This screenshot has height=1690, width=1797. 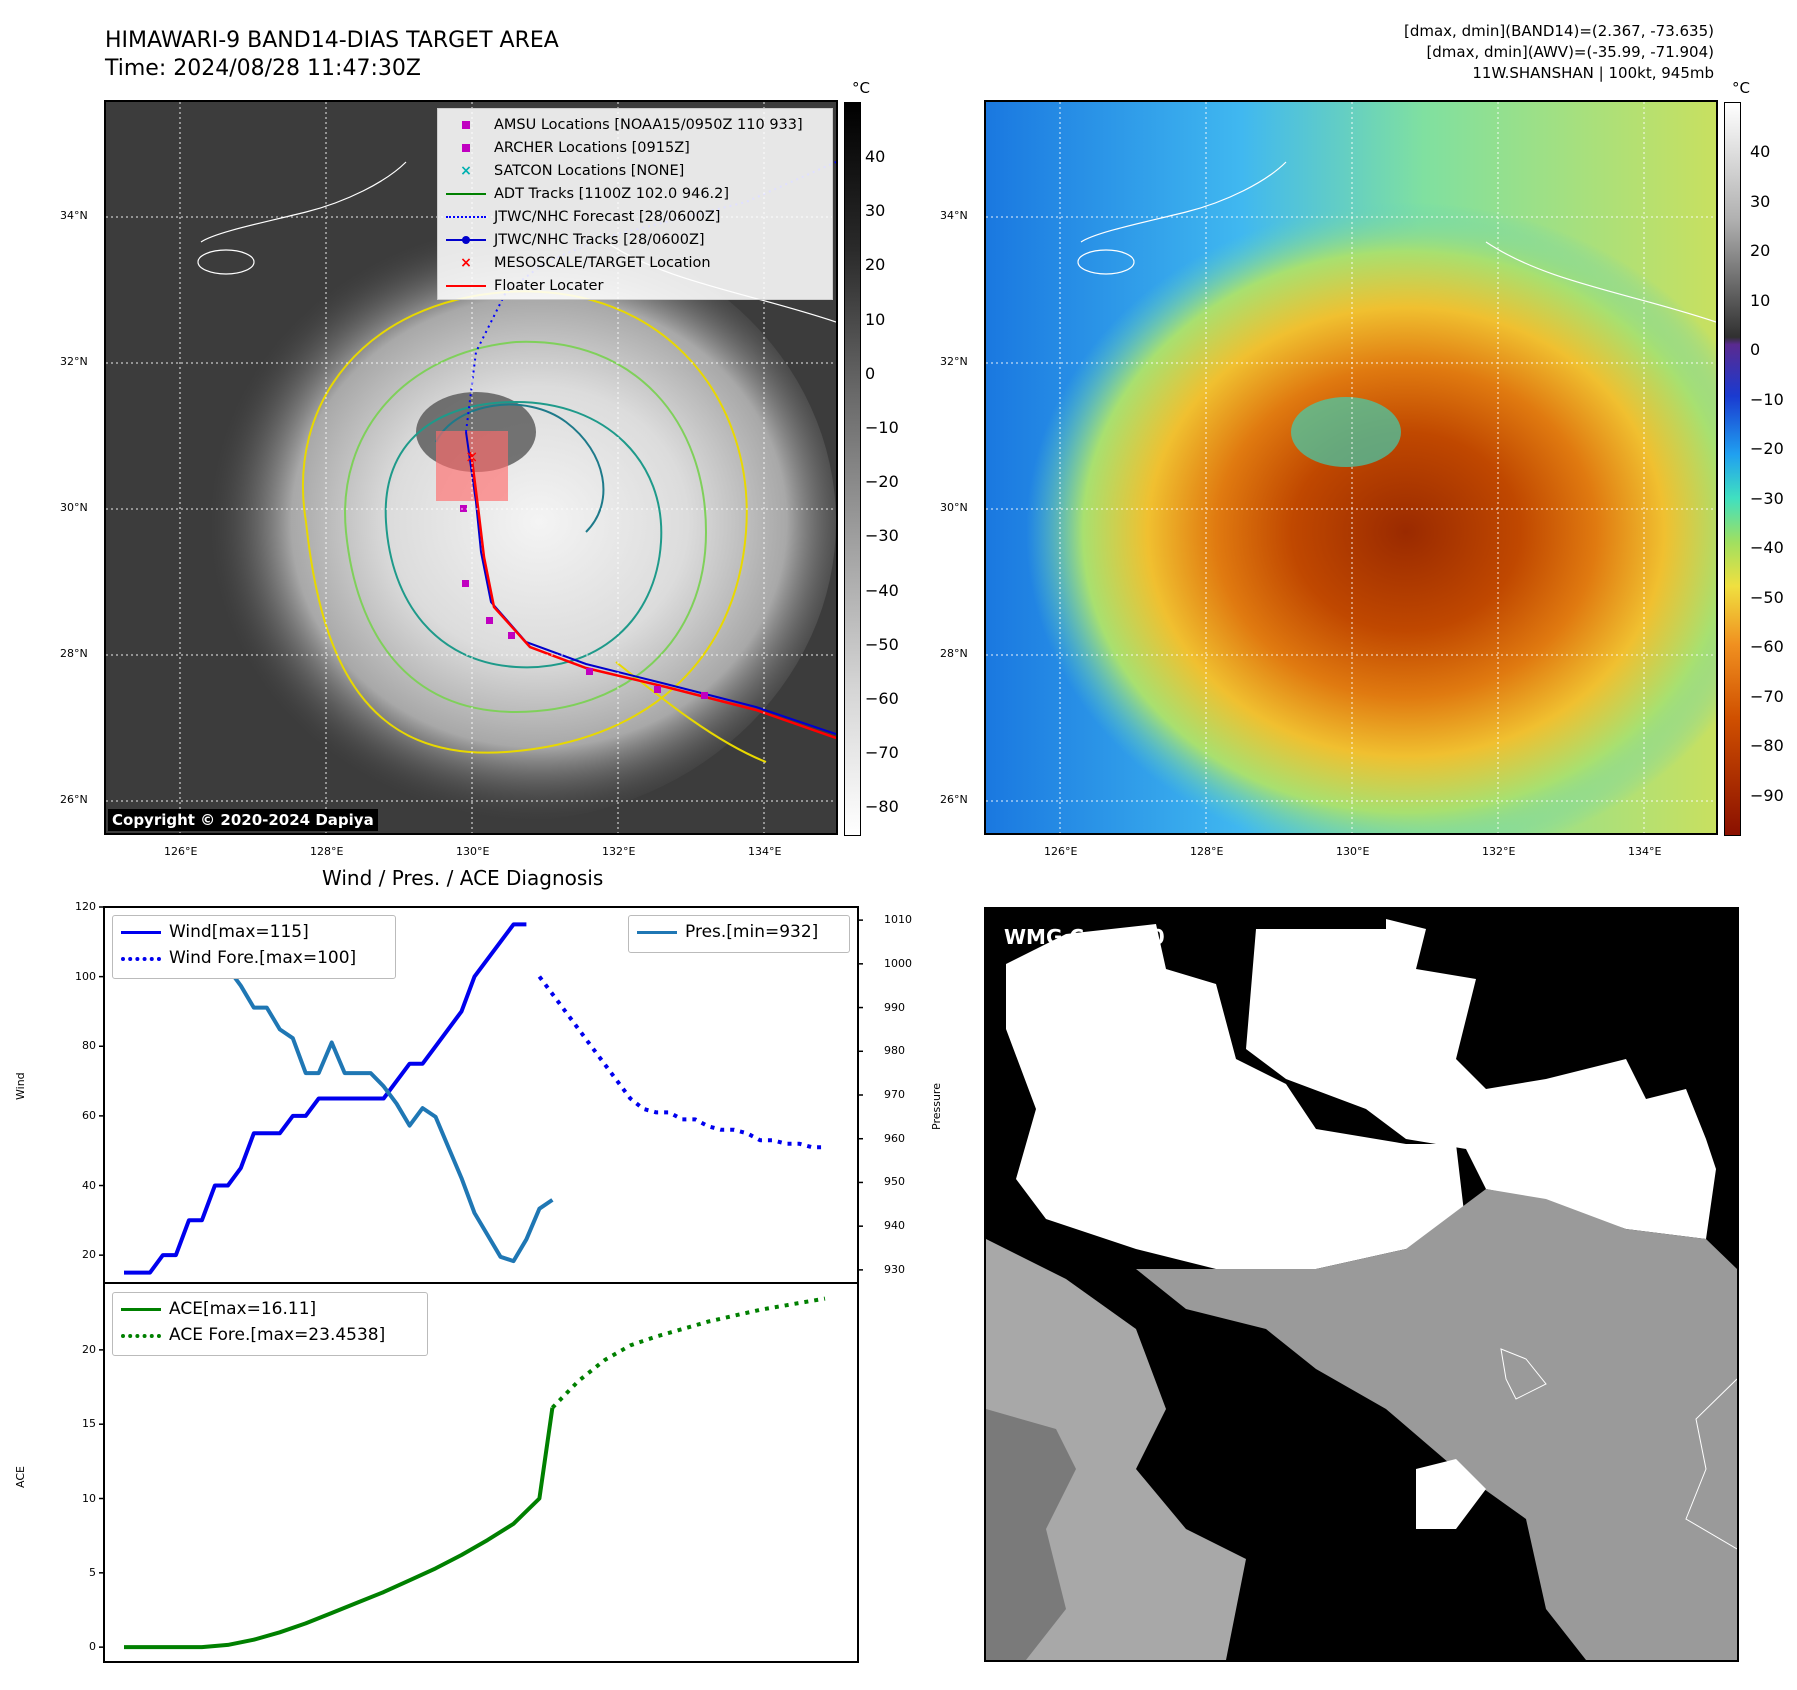 I want to click on left-colorbar-tick: −80, so click(x=882, y=807).